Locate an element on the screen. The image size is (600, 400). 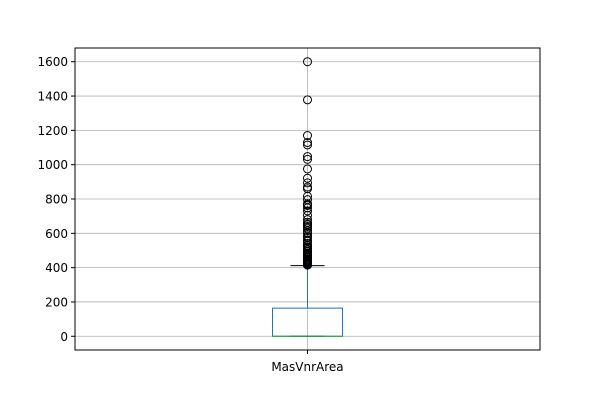
y-tick-label: 800 is located at coordinates (56, 200).